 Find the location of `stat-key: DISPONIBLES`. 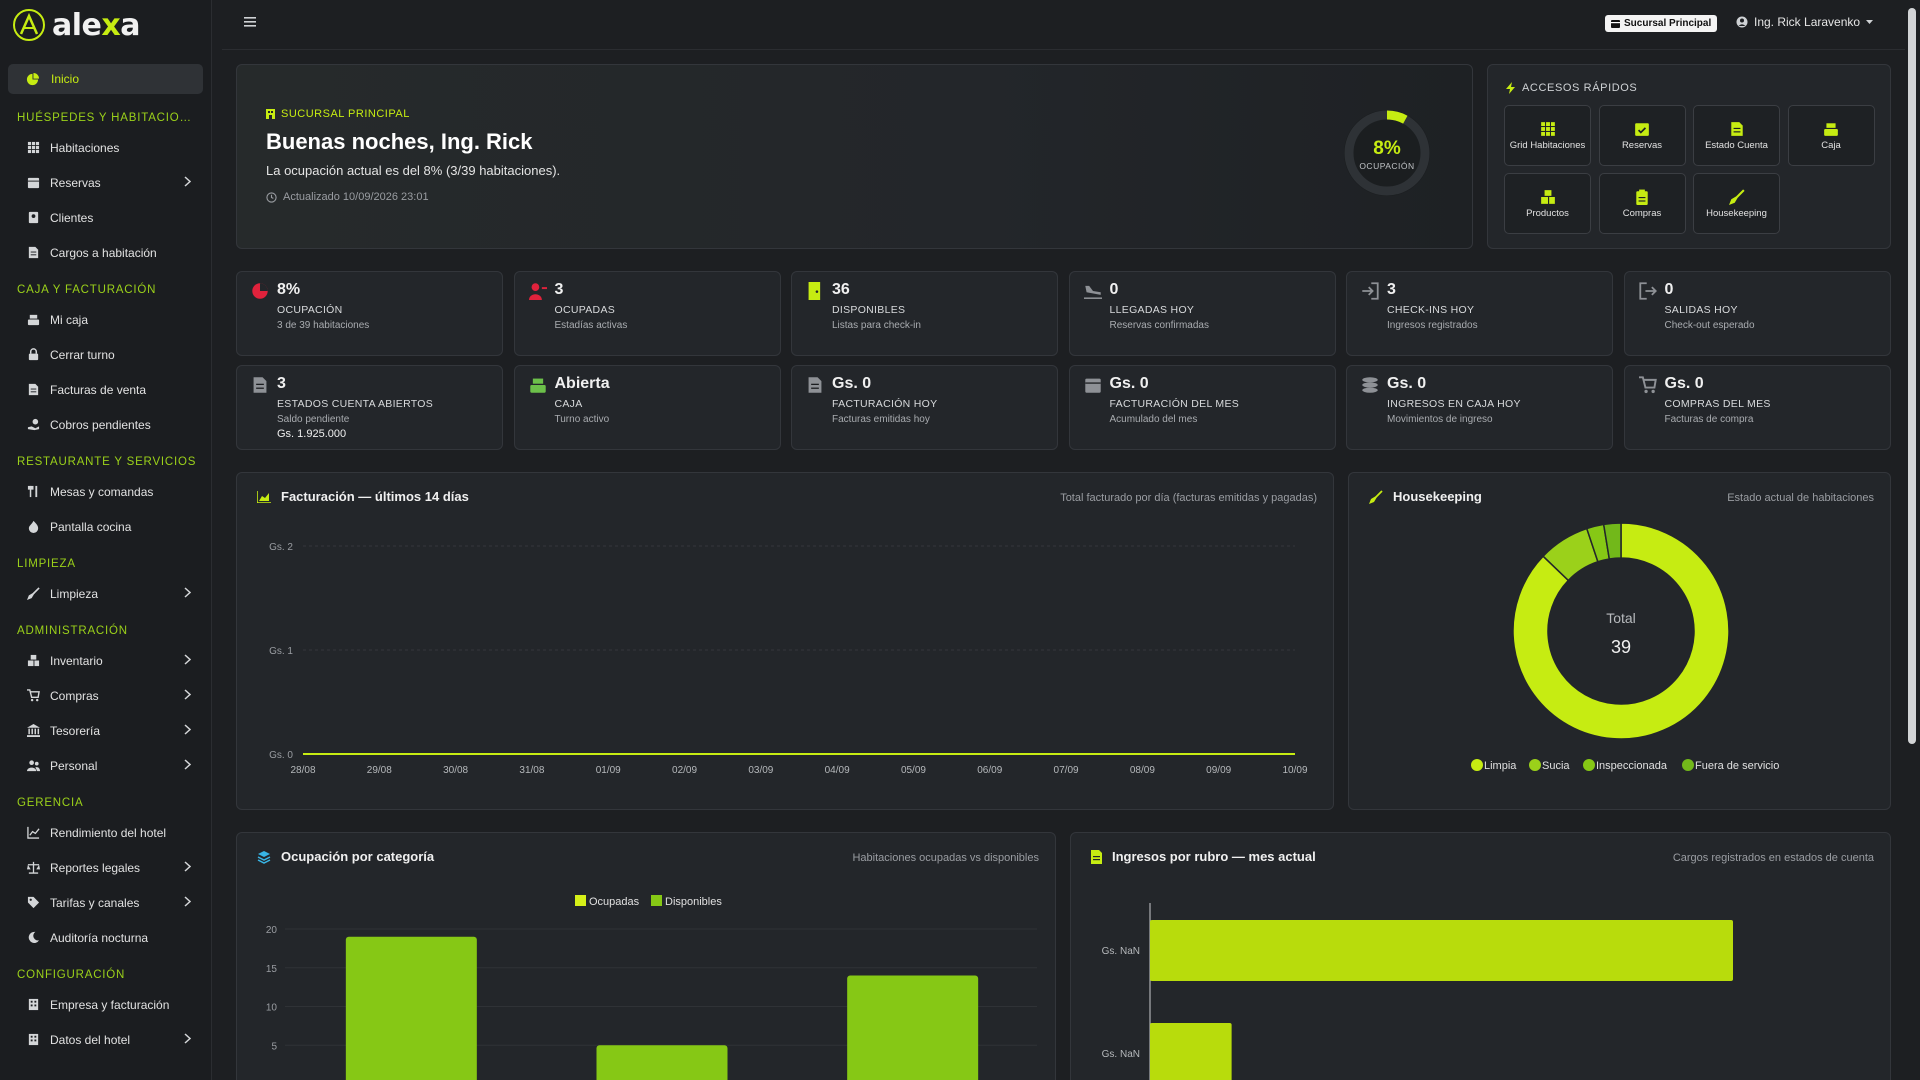

stat-key: DISPONIBLES is located at coordinates (869, 310).